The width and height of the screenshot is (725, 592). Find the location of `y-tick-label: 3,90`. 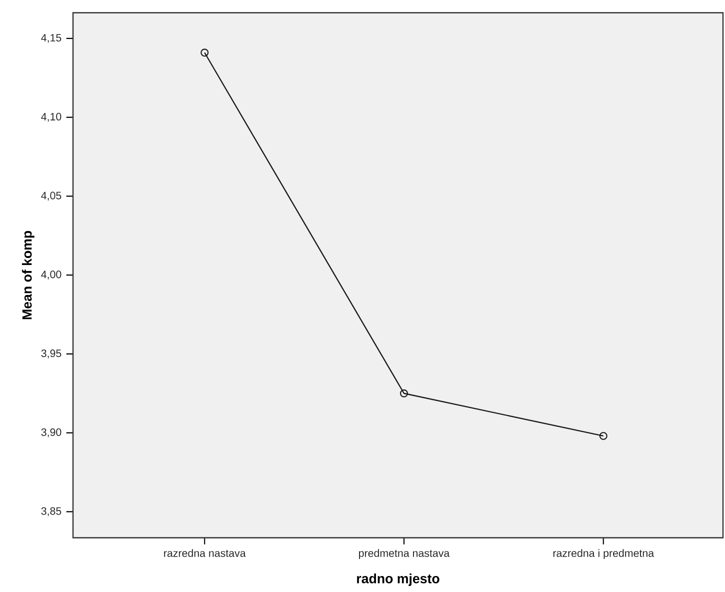

y-tick-label: 3,90 is located at coordinates (51, 433).